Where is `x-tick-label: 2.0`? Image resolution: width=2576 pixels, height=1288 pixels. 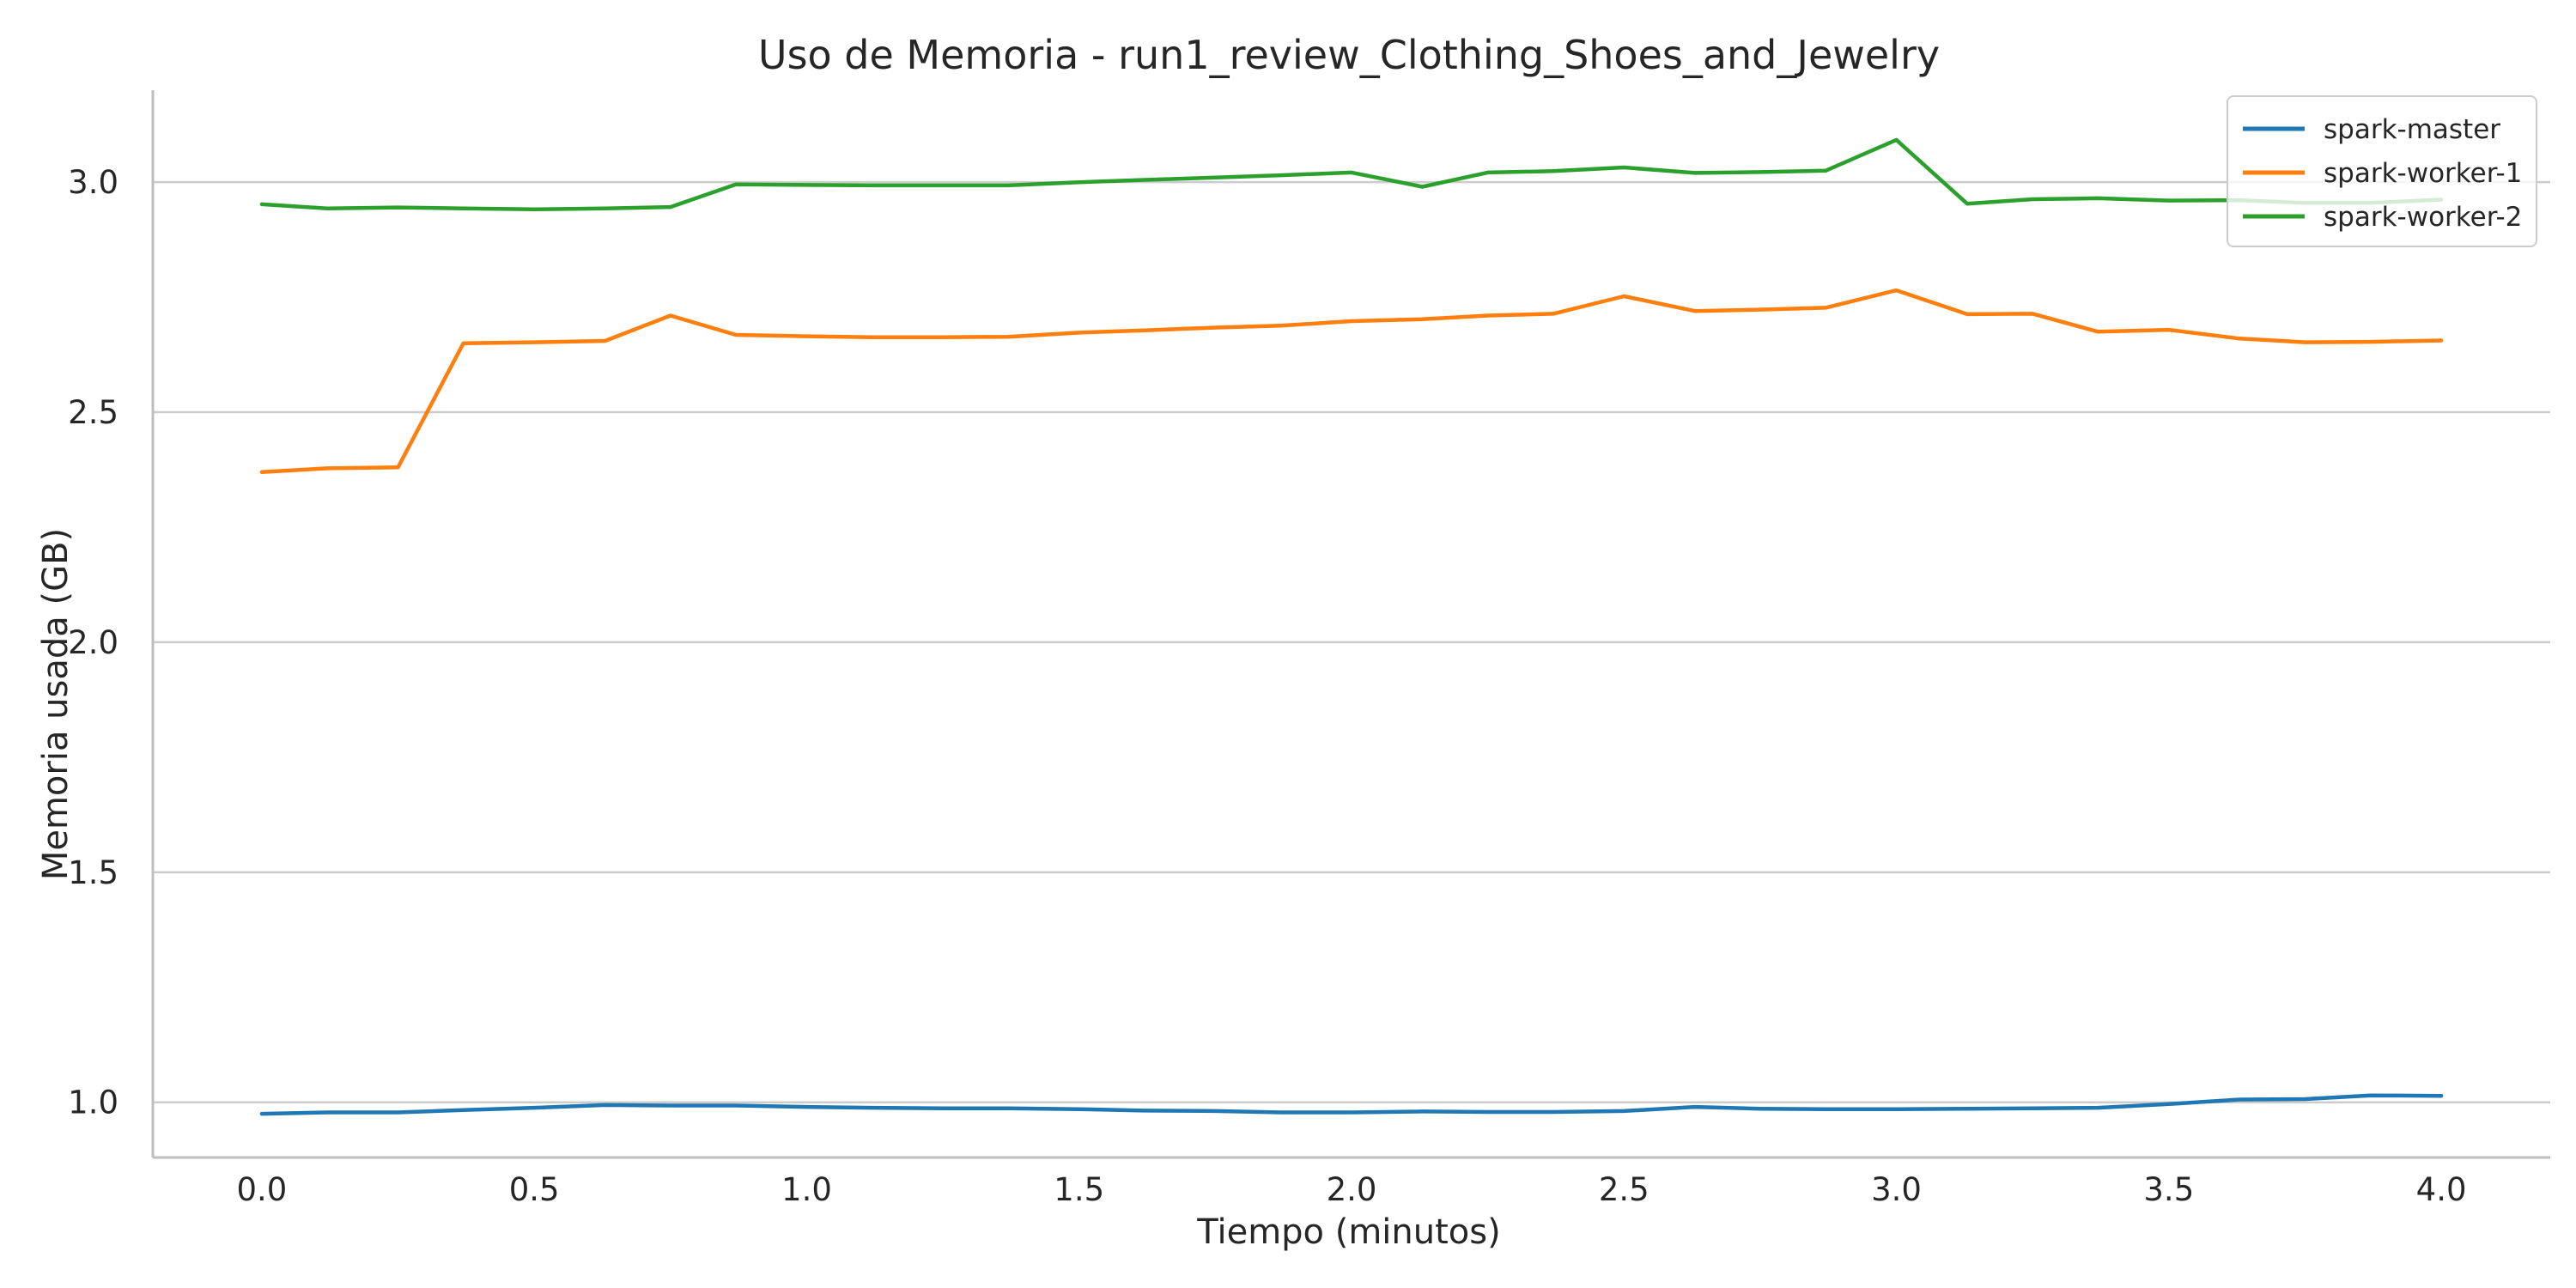
x-tick-label: 2.0 is located at coordinates (1352, 1189).